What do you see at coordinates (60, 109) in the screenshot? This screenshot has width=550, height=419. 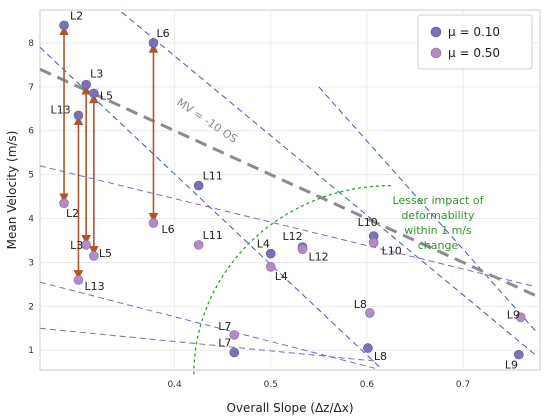 I see `point-label-mu010-l13: L13` at bounding box center [60, 109].